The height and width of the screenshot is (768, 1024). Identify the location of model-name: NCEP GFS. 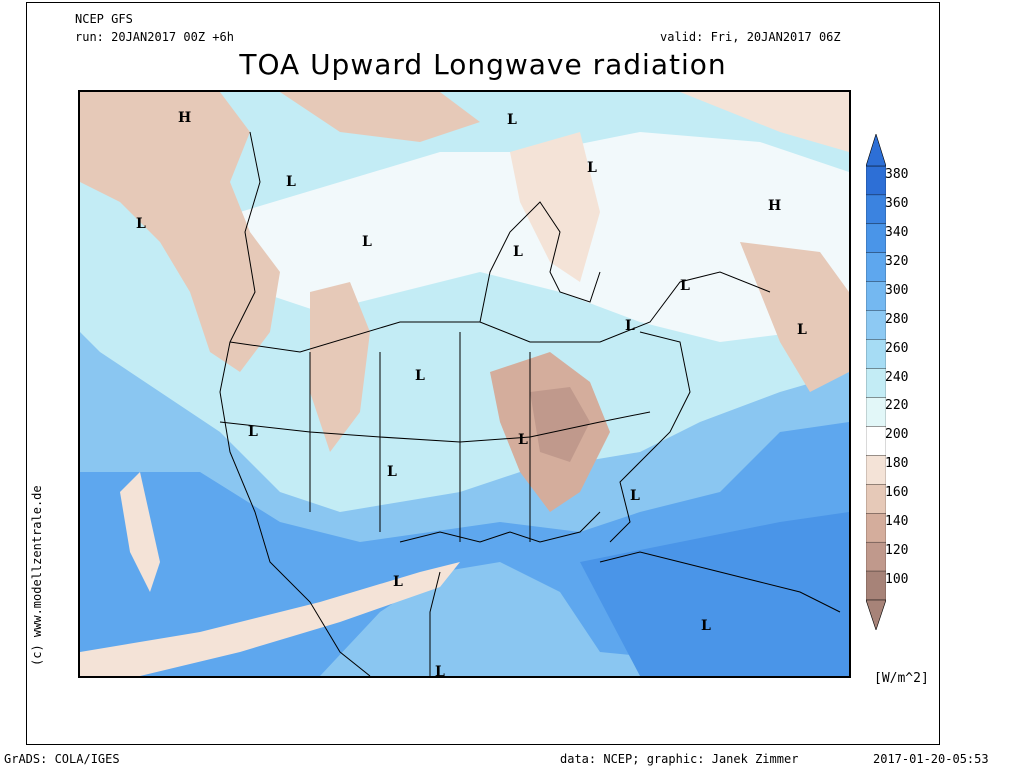
(104, 19).